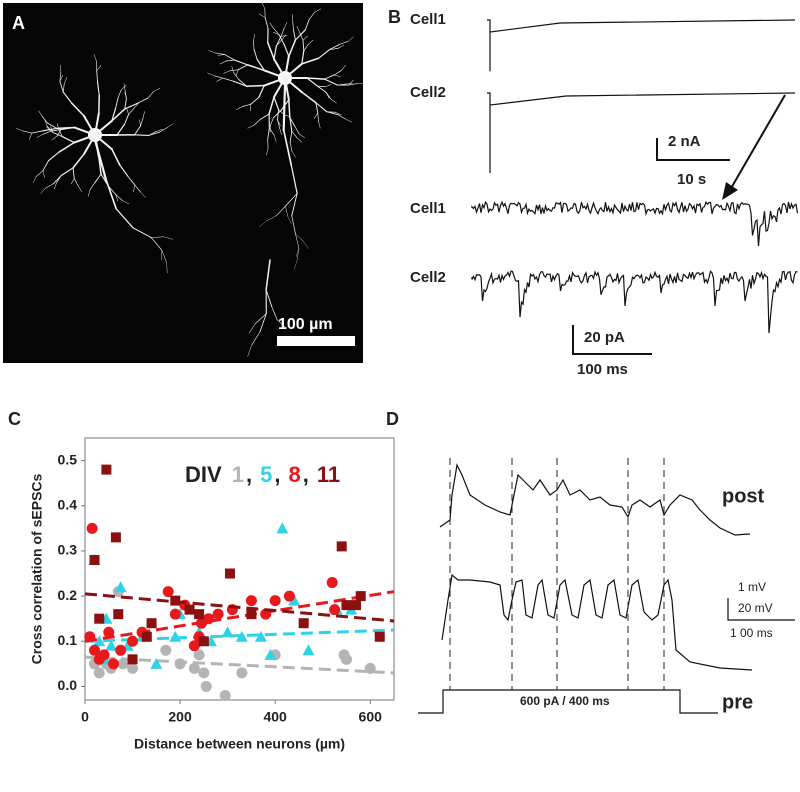 Image resolution: width=800 pixels, height=792 pixels. Describe the element at coordinates (68, 459) in the screenshot. I see `y-tick-label: 0.5` at that location.